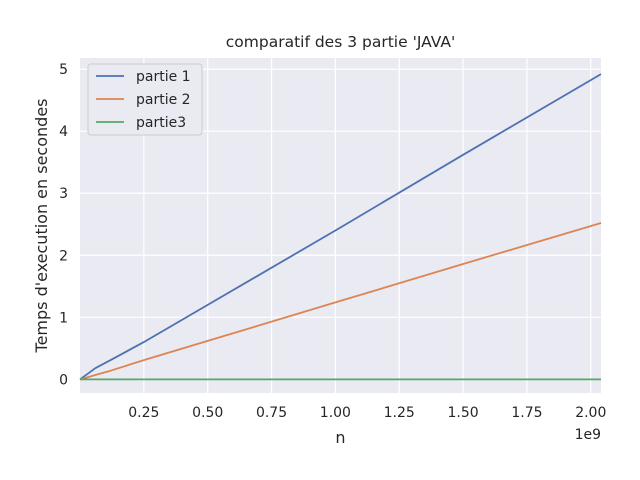 The width and height of the screenshot is (640, 480). I want to click on legend-frame, so click(145, 99).